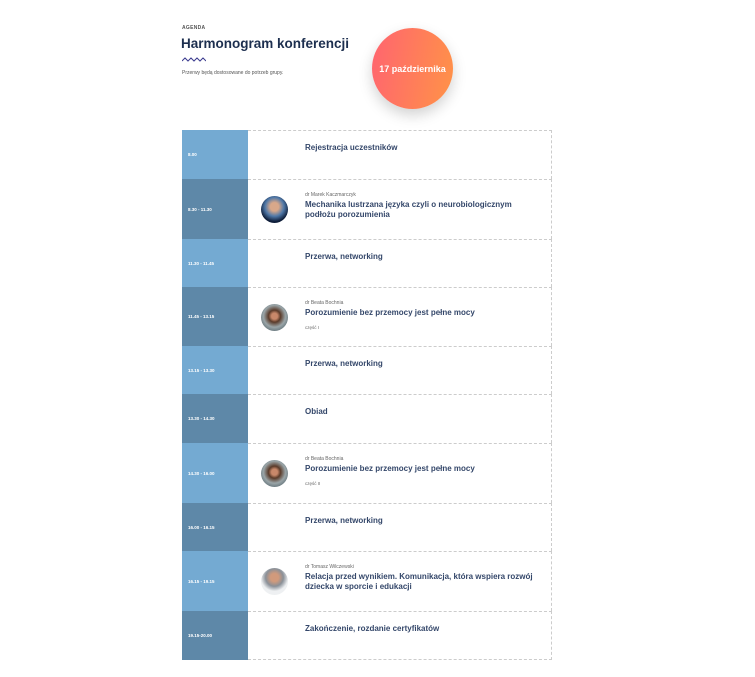  I want to click on session-part: część II, so click(313, 483).